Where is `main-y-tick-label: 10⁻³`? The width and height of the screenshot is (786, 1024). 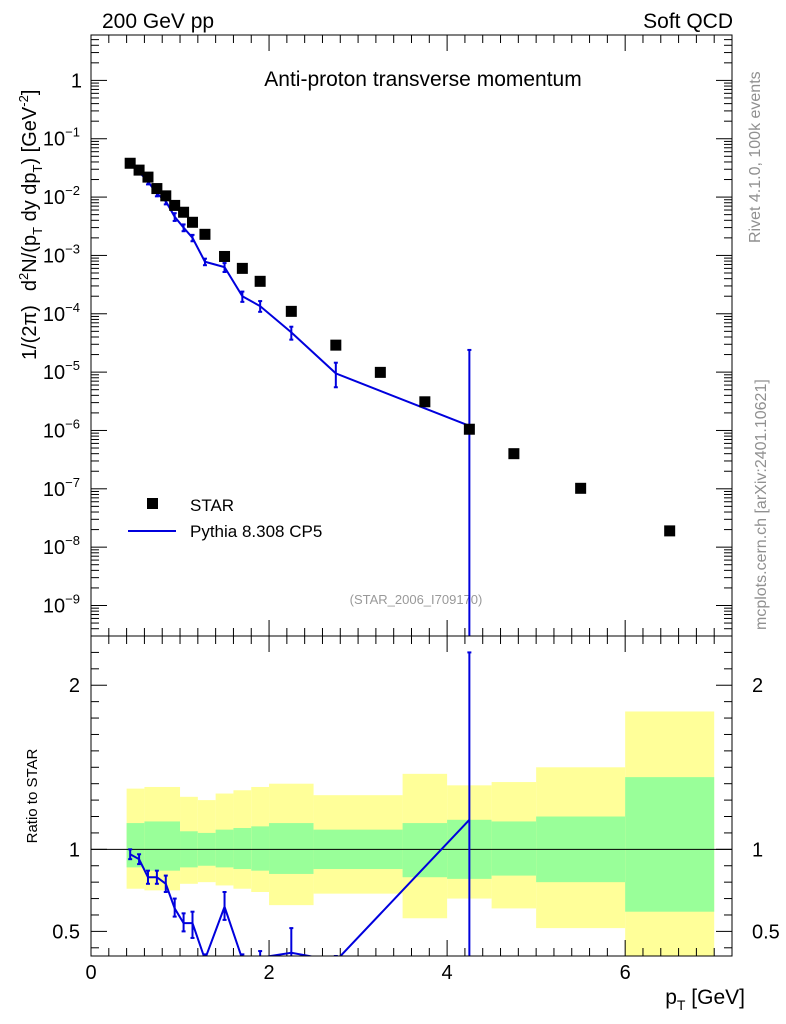
main-y-tick-label: 10⁻³ is located at coordinates (61, 254).